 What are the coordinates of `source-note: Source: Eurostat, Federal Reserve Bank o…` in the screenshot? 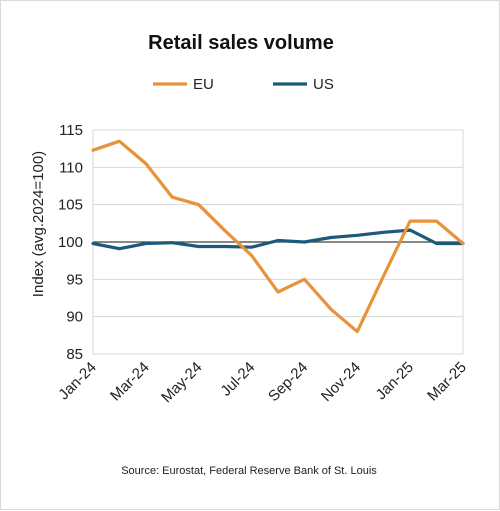 It's located at (249, 471).